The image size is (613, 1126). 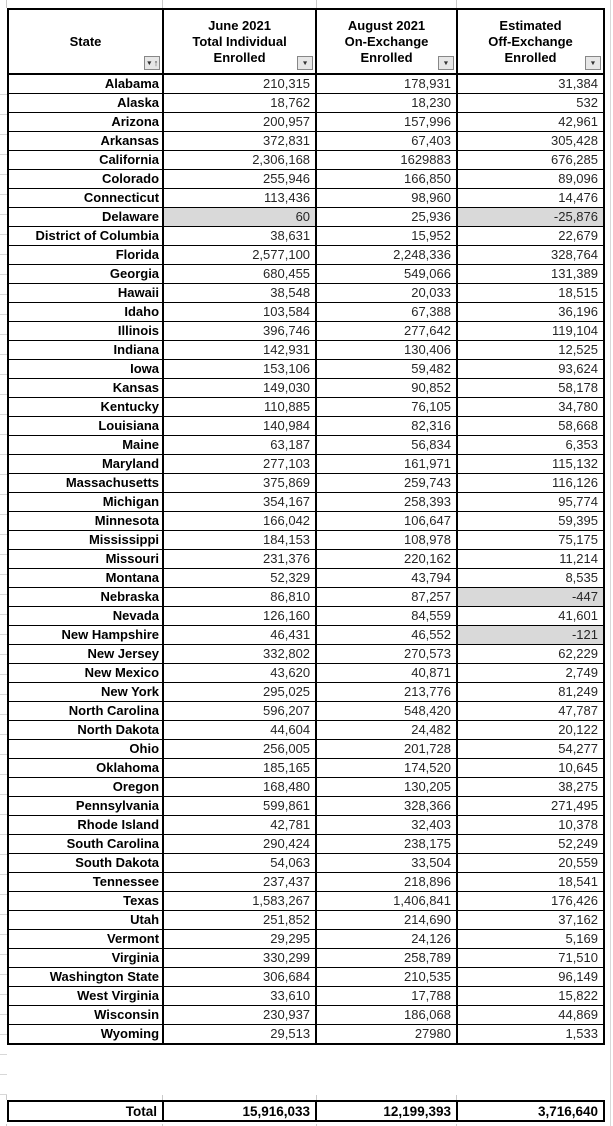 I want to click on off-exchange-cell: 116,126, so click(x=530, y=483).